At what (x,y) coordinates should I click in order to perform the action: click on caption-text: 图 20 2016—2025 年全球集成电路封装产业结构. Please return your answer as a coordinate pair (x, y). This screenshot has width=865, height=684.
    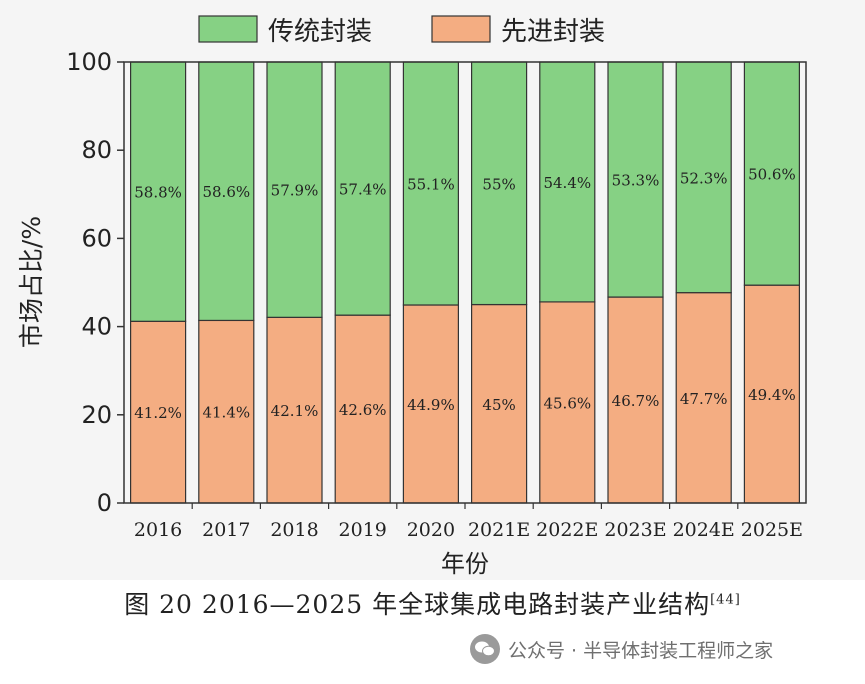
    Looking at the image, I should click on (417, 604).